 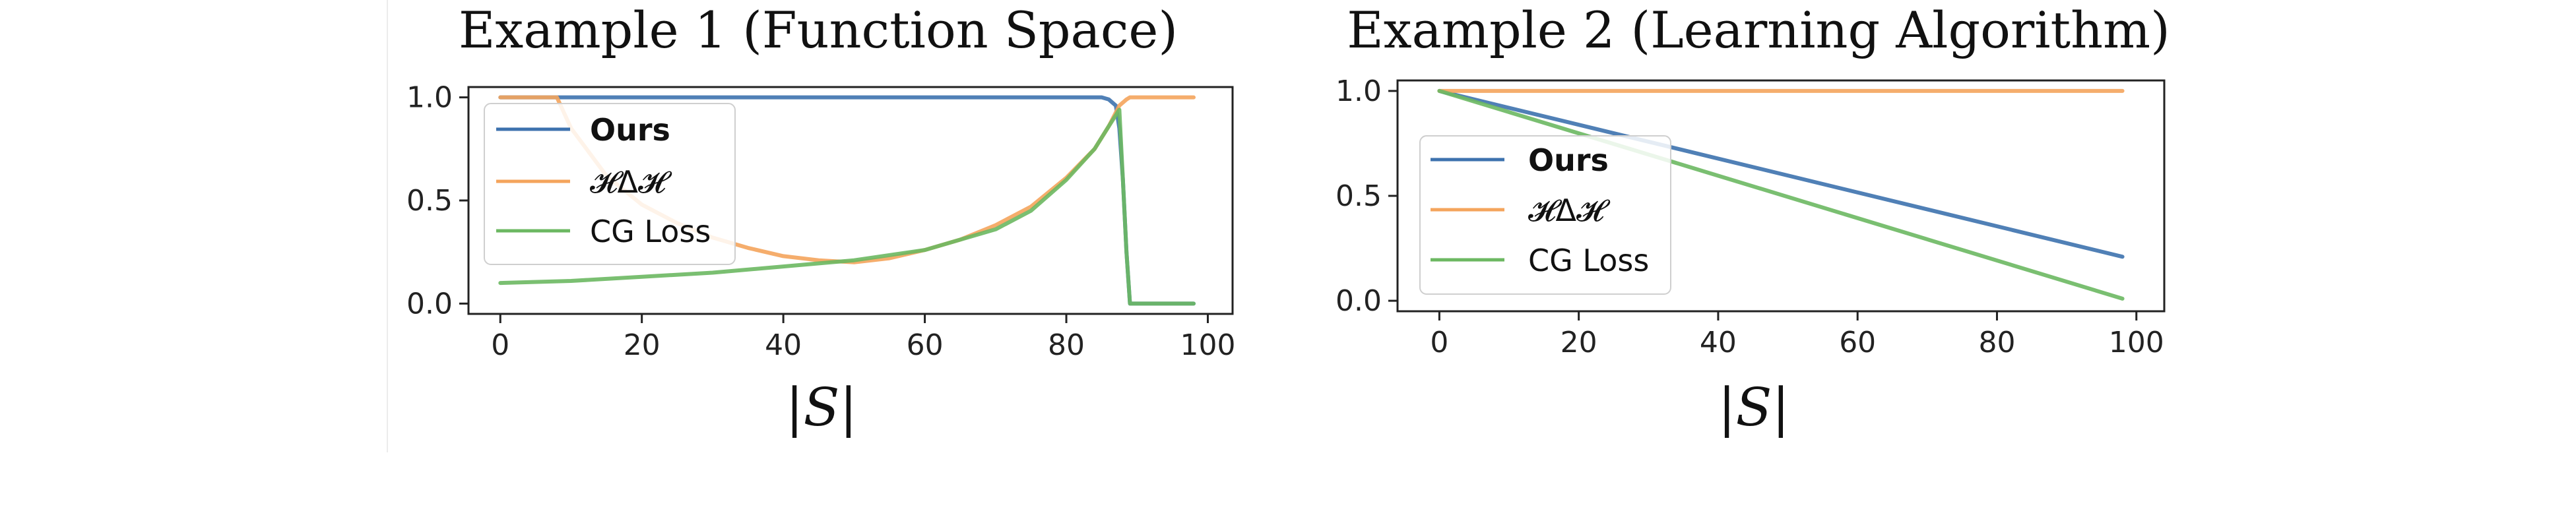 What do you see at coordinates (387, 226) in the screenshot?
I see `page-divider` at bounding box center [387, 226].